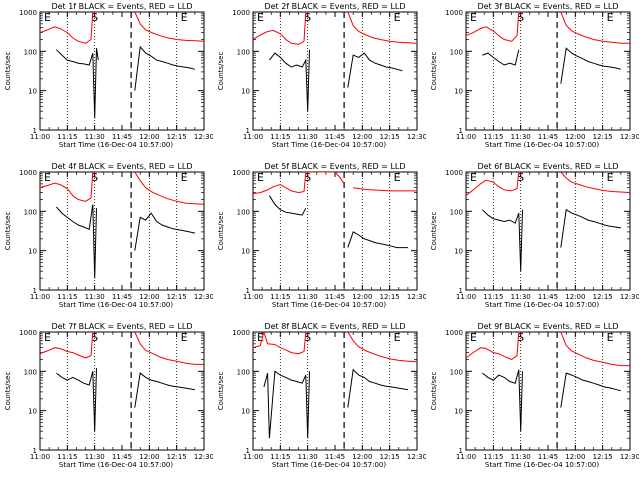  I want to click on panel-title: Det 4f BLACK = Events, RED = LLD, so click(121, 166).